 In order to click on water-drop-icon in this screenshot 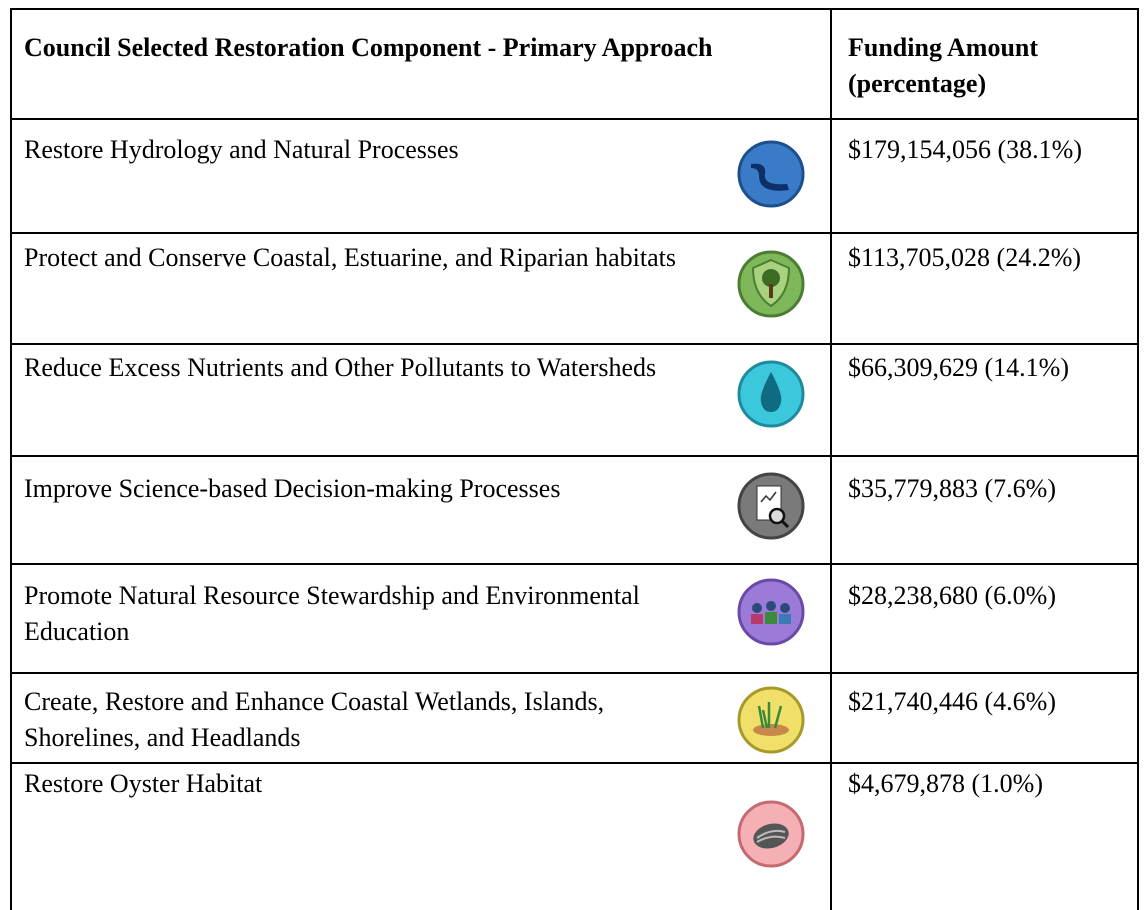, I will do `click(771, 394)`.